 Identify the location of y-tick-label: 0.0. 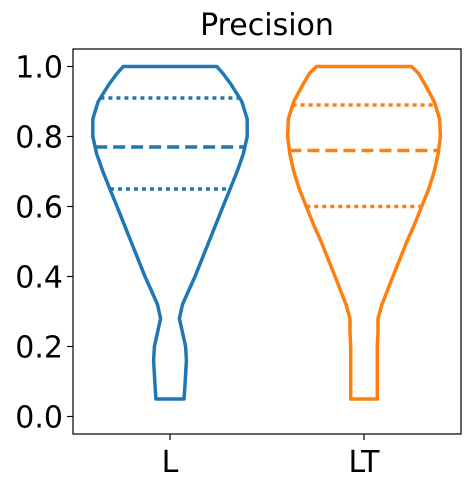
(39, 418).